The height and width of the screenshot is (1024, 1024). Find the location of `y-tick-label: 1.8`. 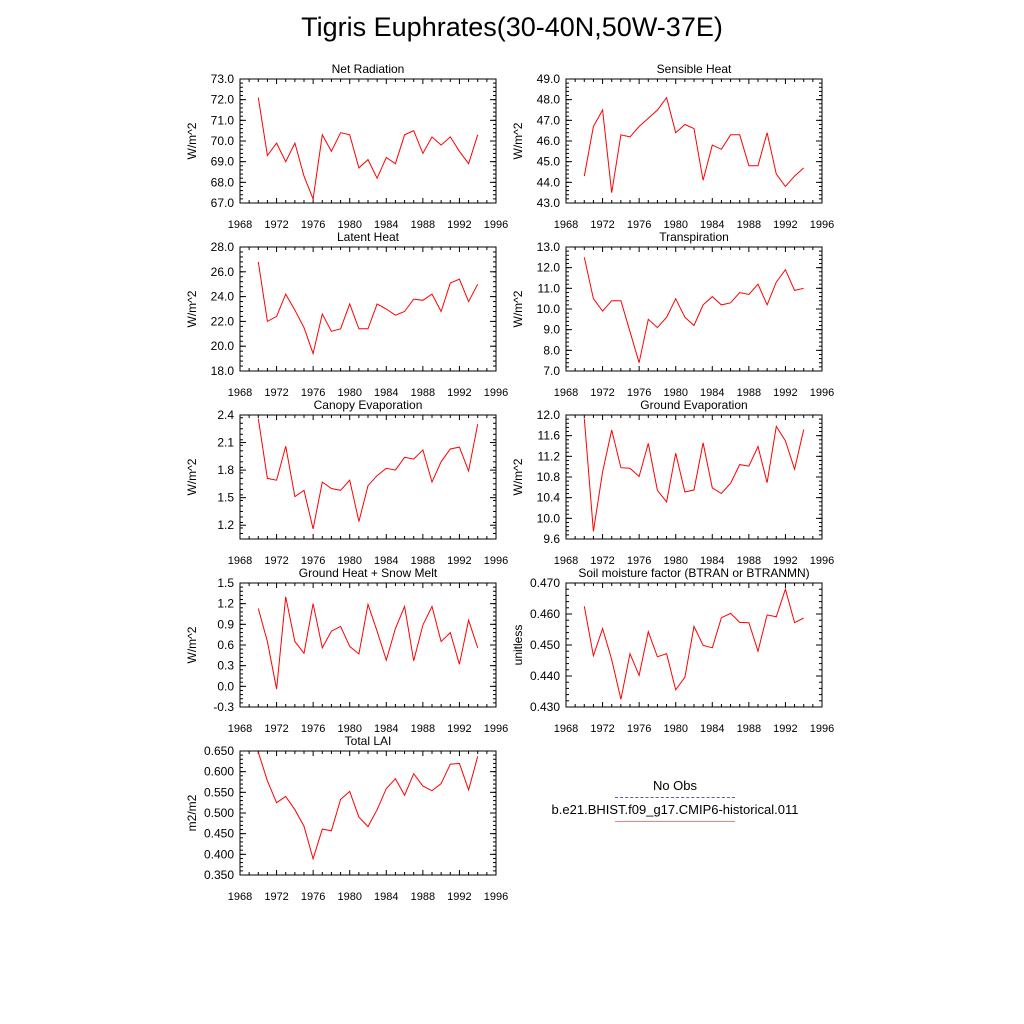

y-tick-label: 1.8 is located at coordinates (225, 470).